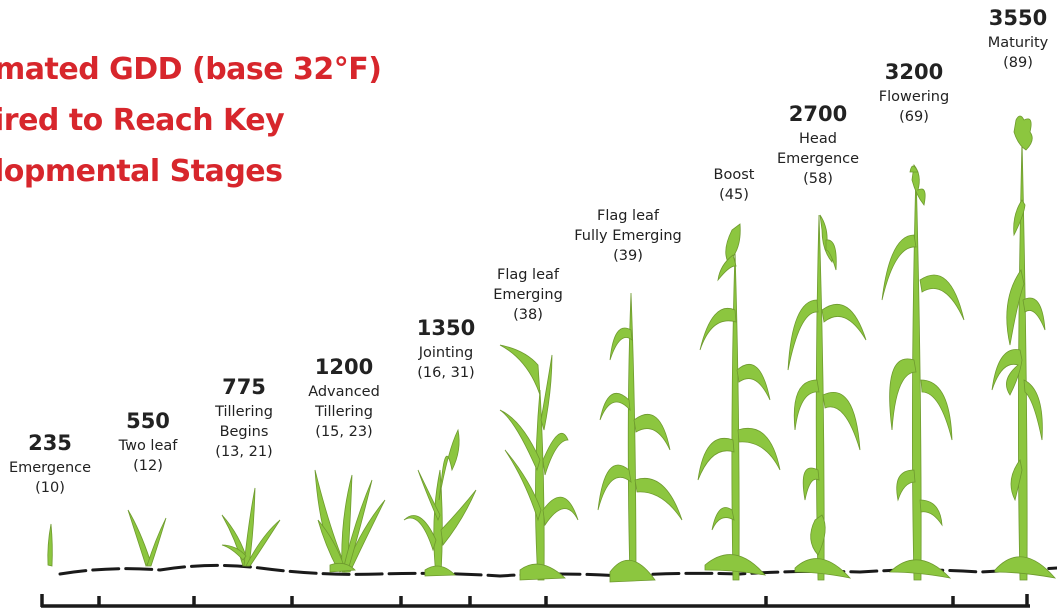  I want to click on stage-code: (12), so click(148, 466).